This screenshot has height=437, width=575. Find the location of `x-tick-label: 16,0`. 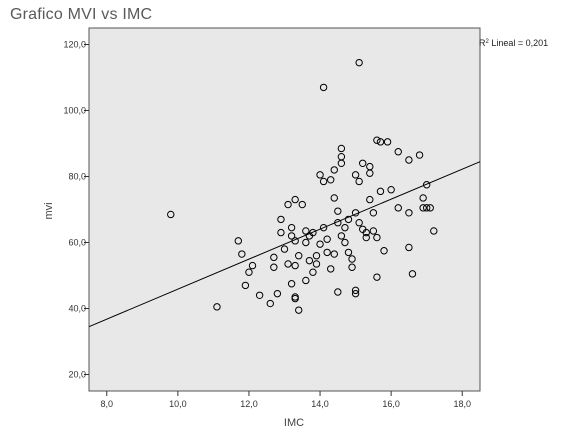

x-tick-label: 16,0 is located at coordinates (391, 404).